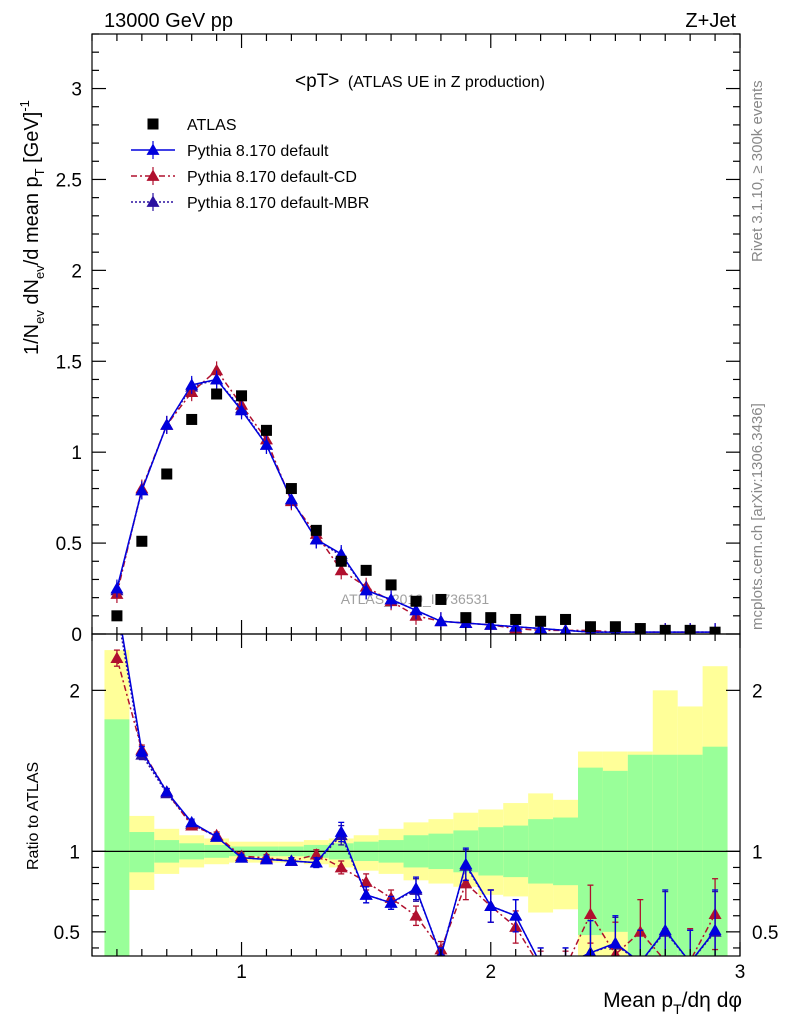  Describe the element at coordinates (672, 1003) in the screenshot. I see `x-axis-label: Mean pT/dη dφ` at that location.